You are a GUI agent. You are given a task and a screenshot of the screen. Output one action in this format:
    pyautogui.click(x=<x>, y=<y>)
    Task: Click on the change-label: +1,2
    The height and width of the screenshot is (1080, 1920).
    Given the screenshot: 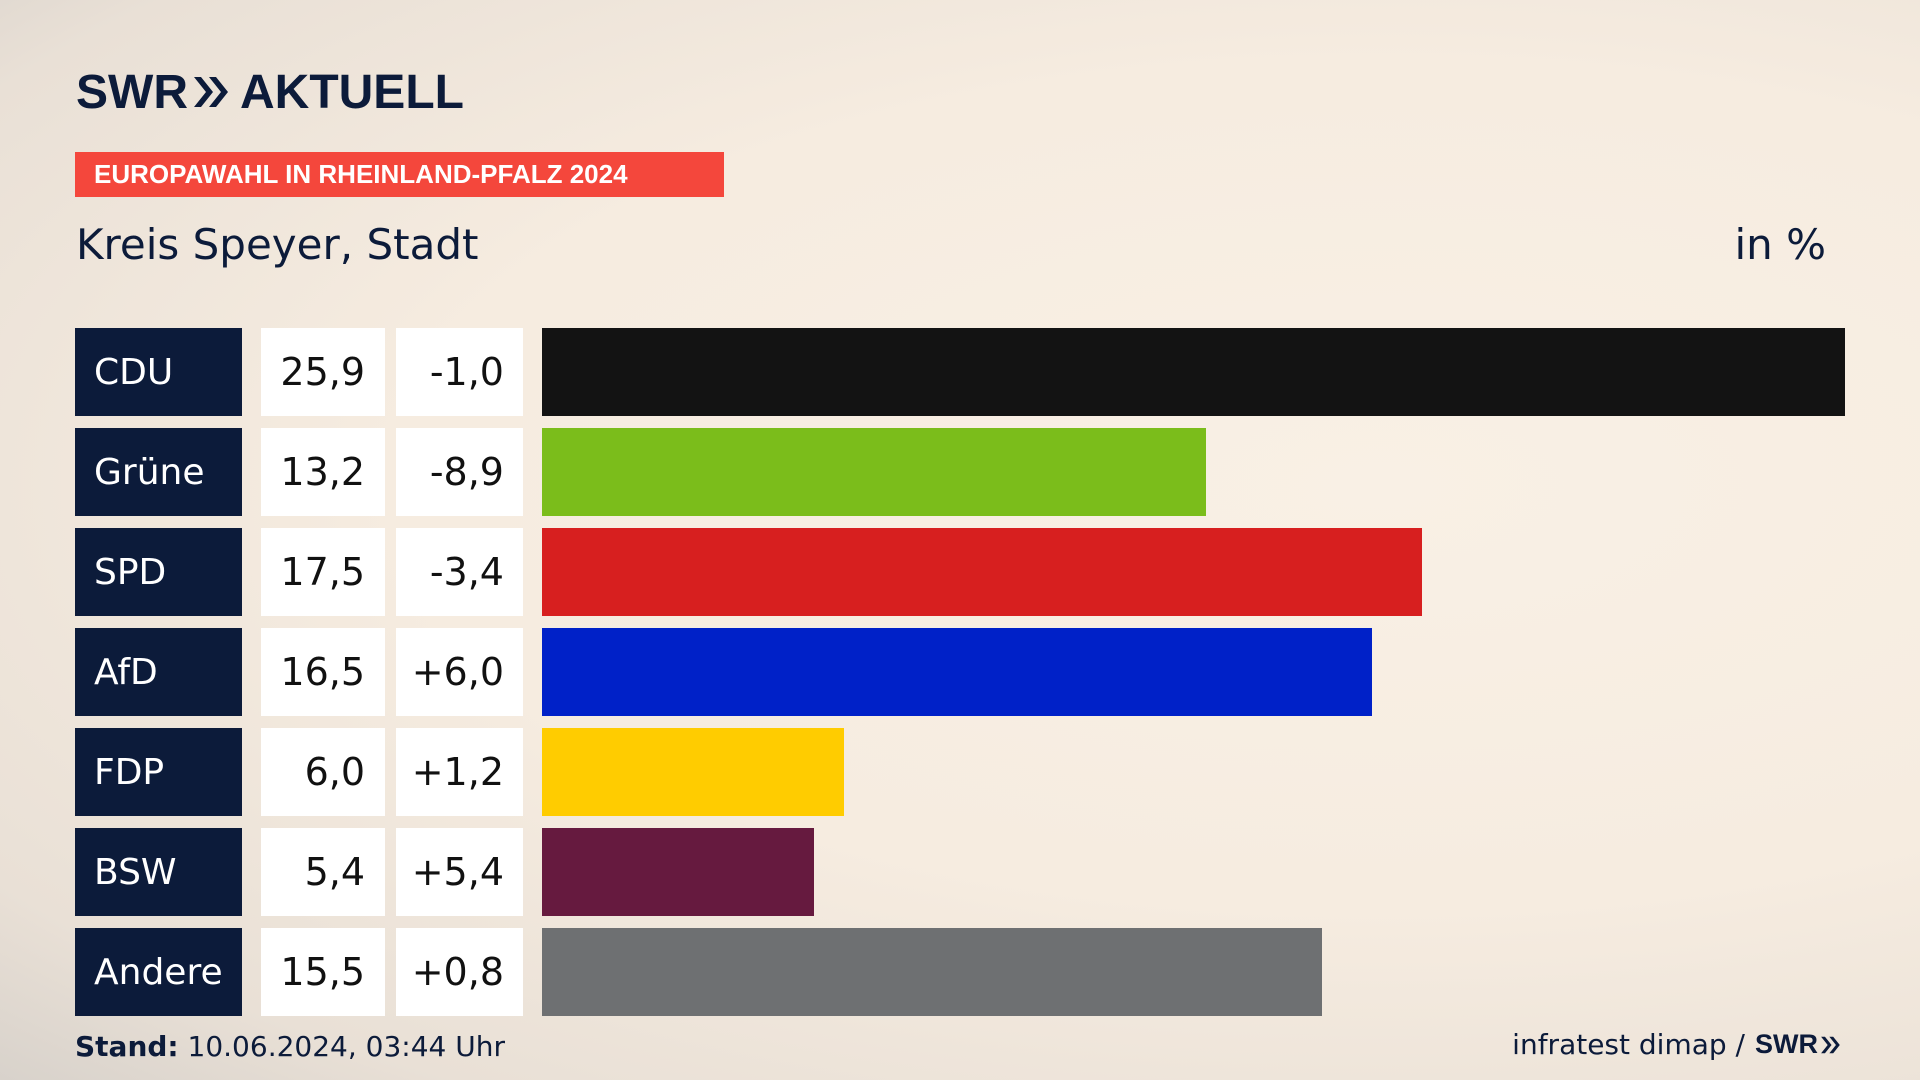 What is the action you would take?
    pyautogui.click(x=459, y=772)
    